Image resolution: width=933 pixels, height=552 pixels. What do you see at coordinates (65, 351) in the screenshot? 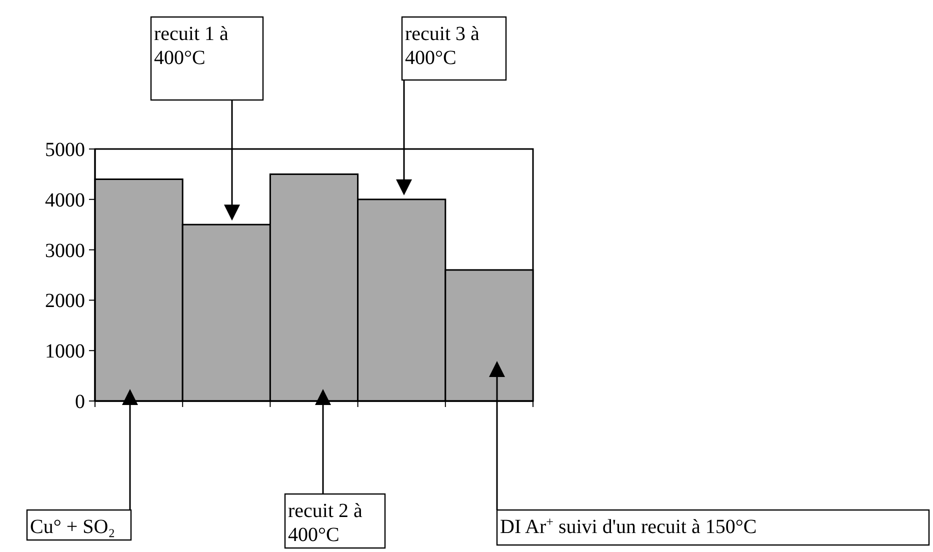
I see `y-tick-label: 1000` at bounding box center [65, 351].